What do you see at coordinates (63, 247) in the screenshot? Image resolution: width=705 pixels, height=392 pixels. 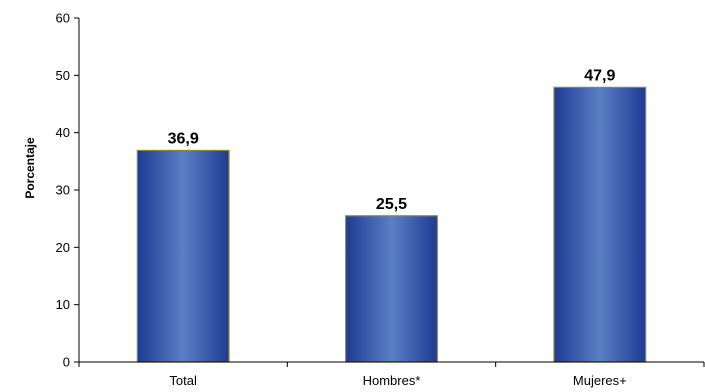 I see `y-tick-label: 20` at bounding box center [63, 247].